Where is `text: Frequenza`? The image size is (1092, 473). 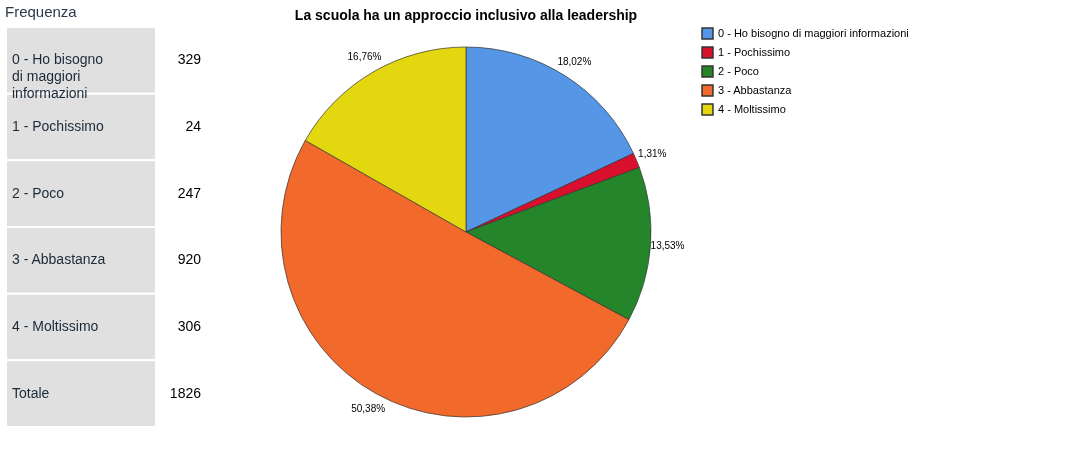
text: Frequenza is located at coordinates (41, 11).